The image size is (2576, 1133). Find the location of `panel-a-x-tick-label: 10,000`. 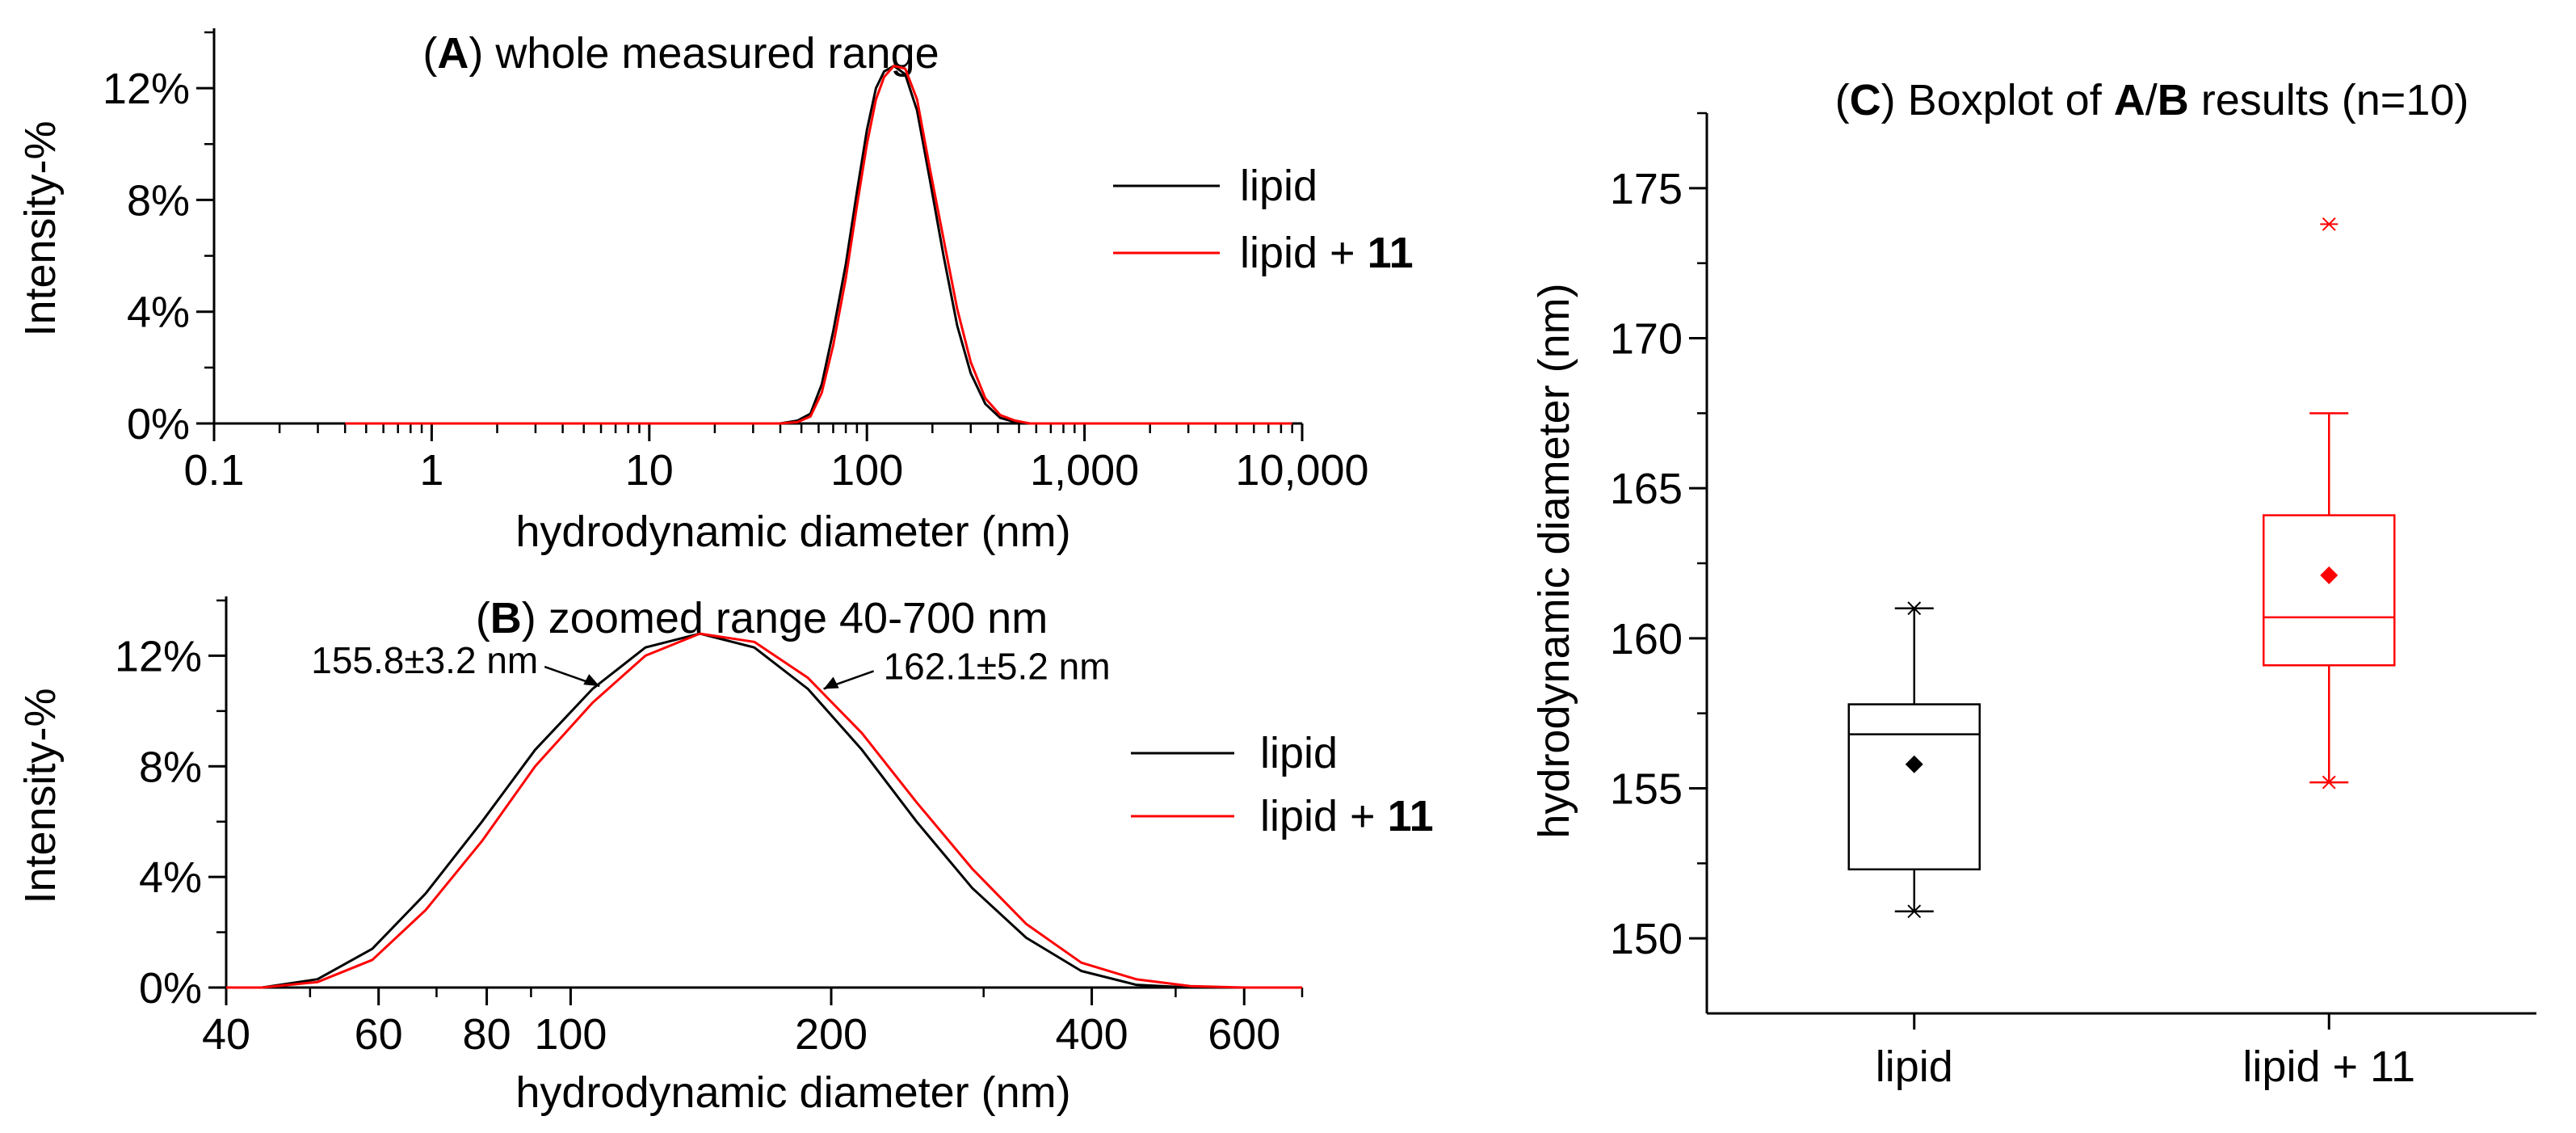

panel-a-x-tick-label: 10,000 is located at coordinates (1301, 470).